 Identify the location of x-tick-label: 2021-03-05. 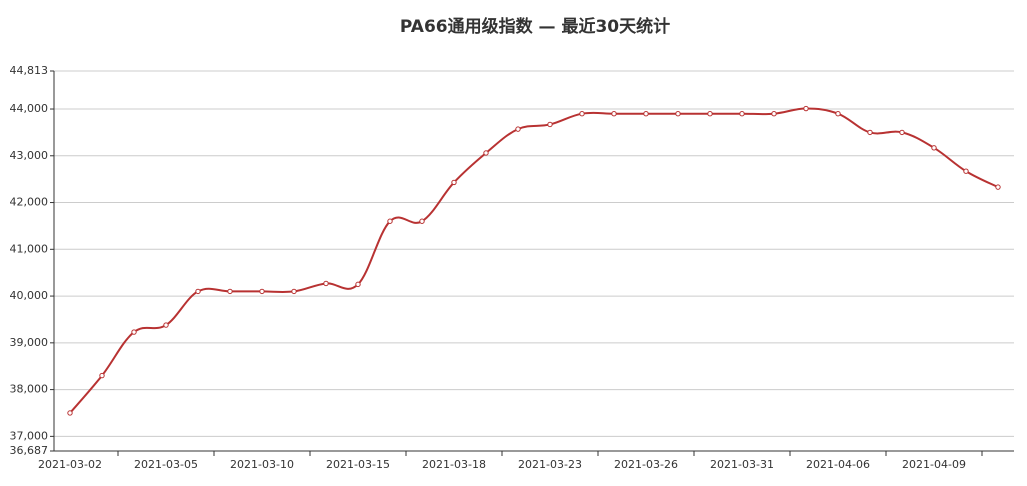
(166, 464).